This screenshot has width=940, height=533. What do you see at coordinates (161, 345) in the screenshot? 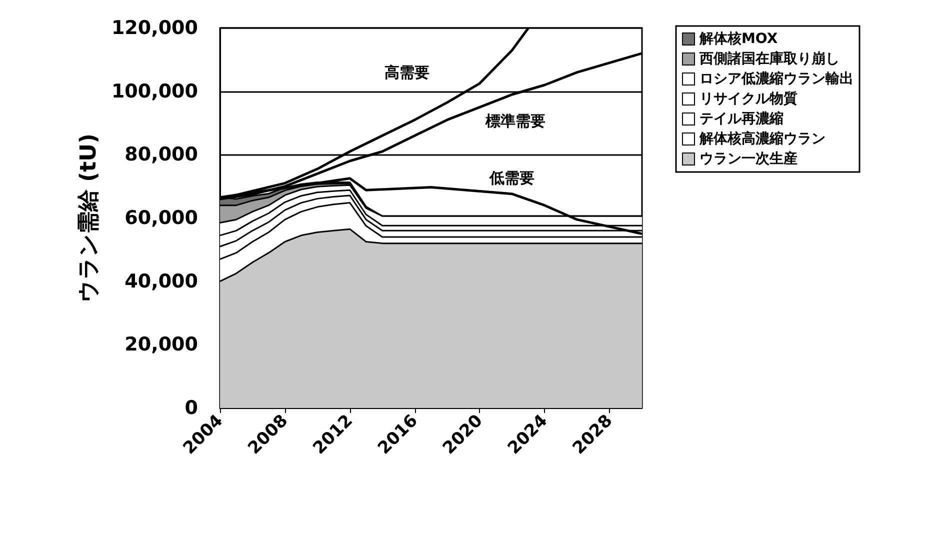
I see `y-tick-label: 20,000` at bounding box center [161, 345].